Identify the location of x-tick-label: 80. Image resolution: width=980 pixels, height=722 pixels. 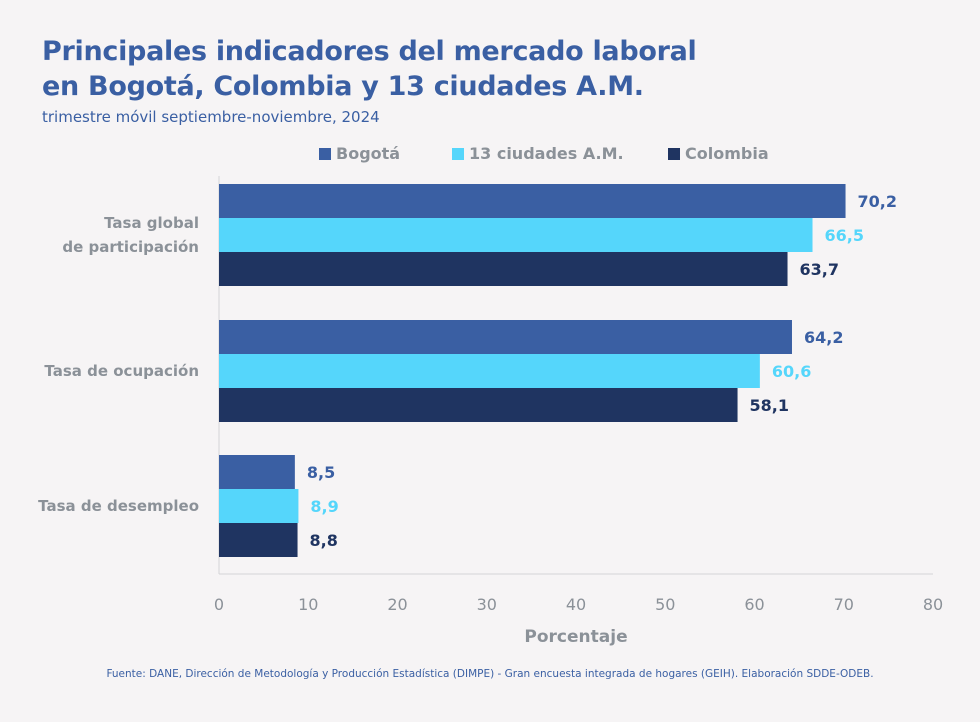
(933, 604).